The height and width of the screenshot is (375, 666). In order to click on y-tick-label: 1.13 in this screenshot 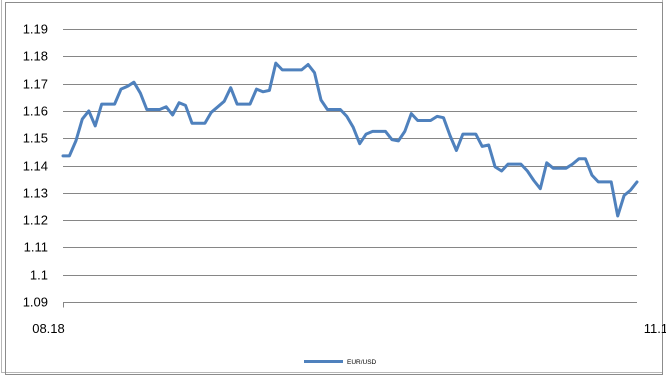, I will do `click(35, 193)`.